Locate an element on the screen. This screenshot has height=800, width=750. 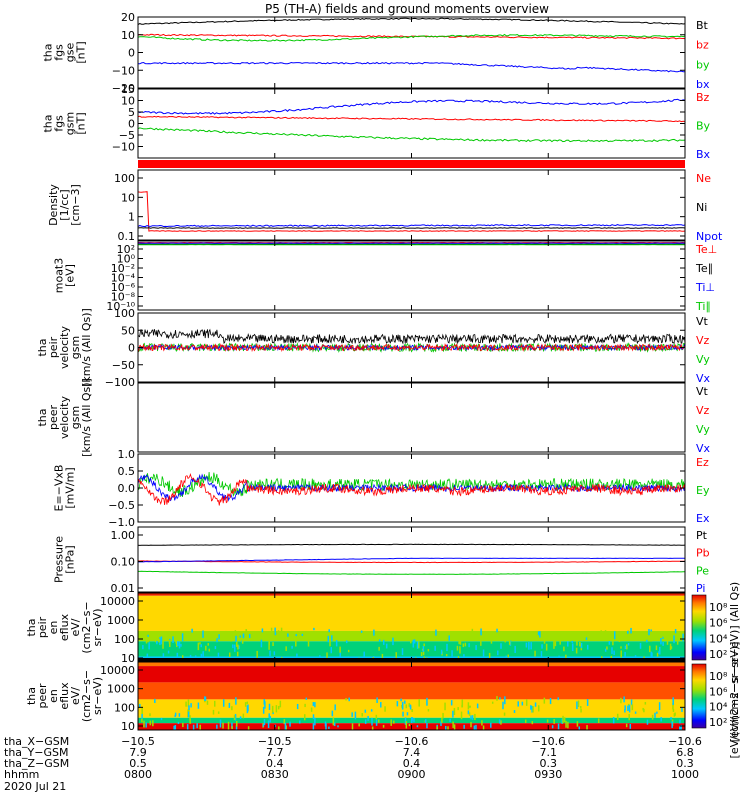
series-Bx is located at coordinates (411, 119).